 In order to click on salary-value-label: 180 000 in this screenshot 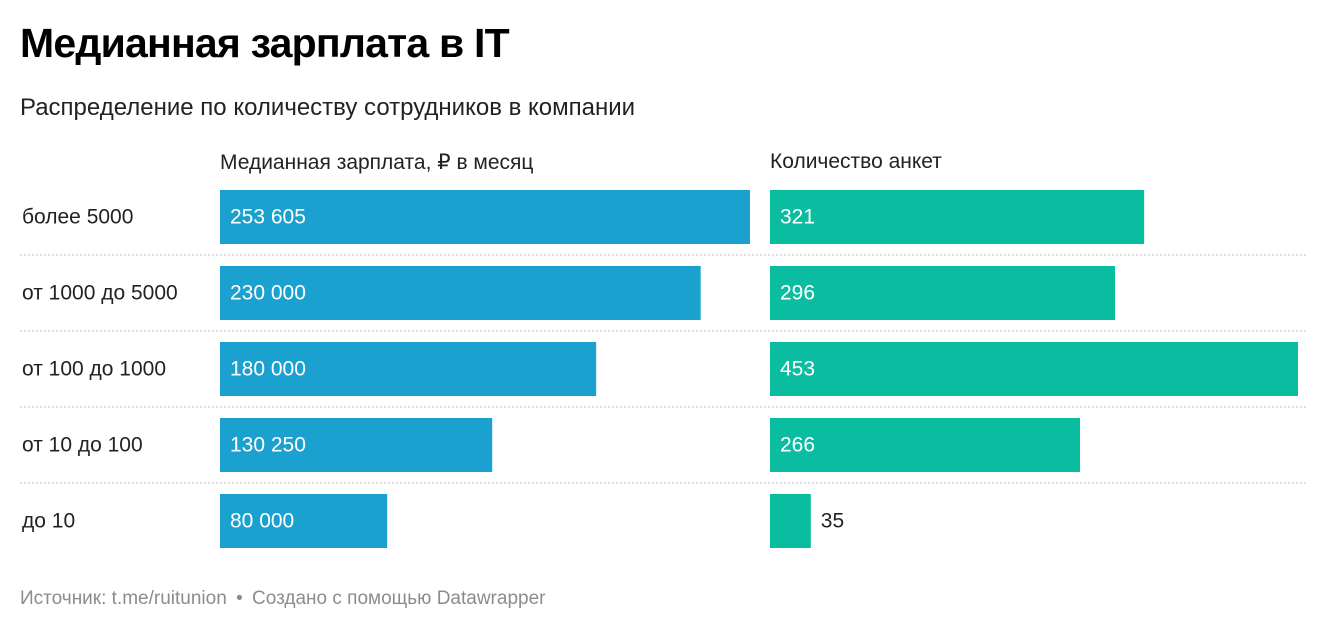, I will do `click(268, 369)`.